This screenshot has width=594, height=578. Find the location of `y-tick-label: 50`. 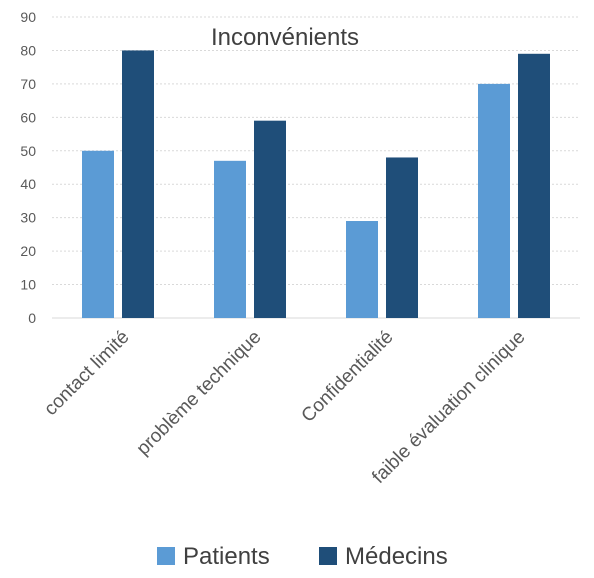

y-tick-label: 50 is located at coordinates (28, 151).